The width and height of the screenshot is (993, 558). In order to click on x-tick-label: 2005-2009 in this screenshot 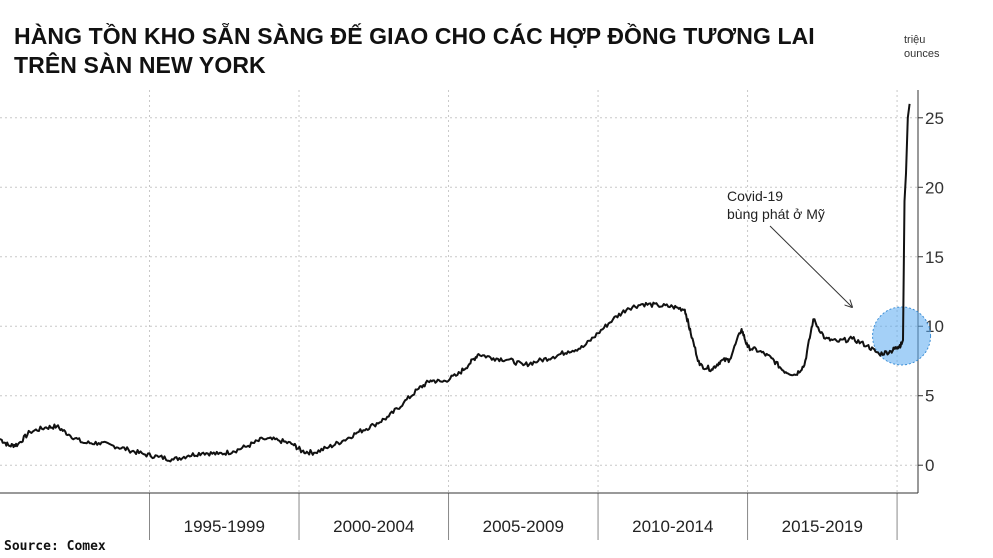, I will do `click(523, 526)`.